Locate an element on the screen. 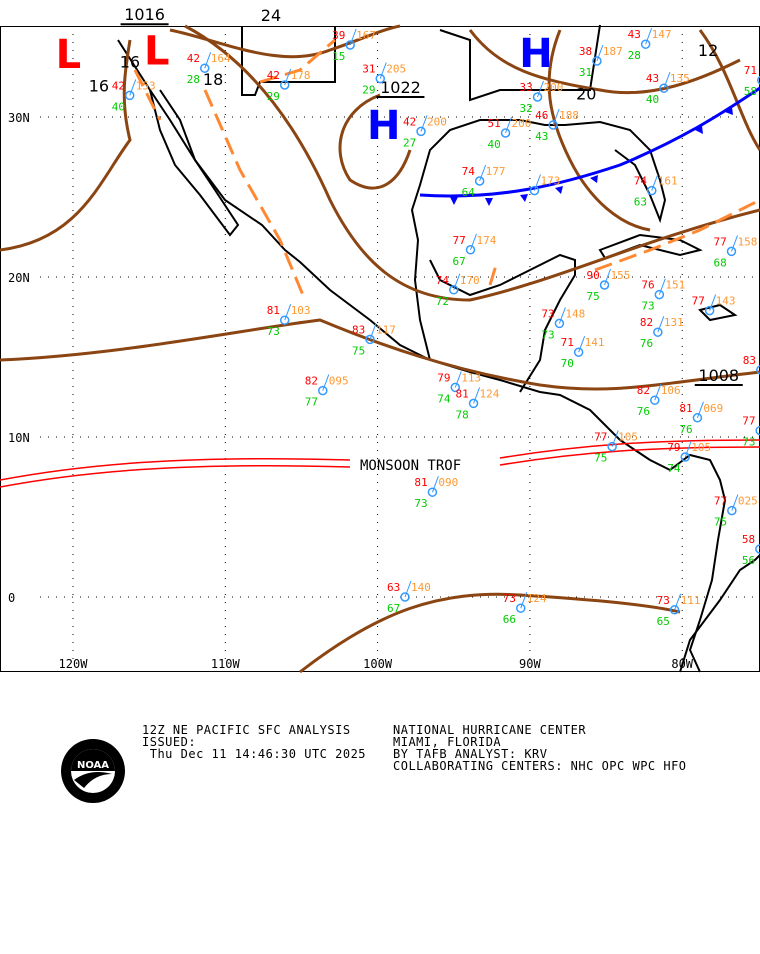  station-pressure: 103 is located at coordinates (301, 310).